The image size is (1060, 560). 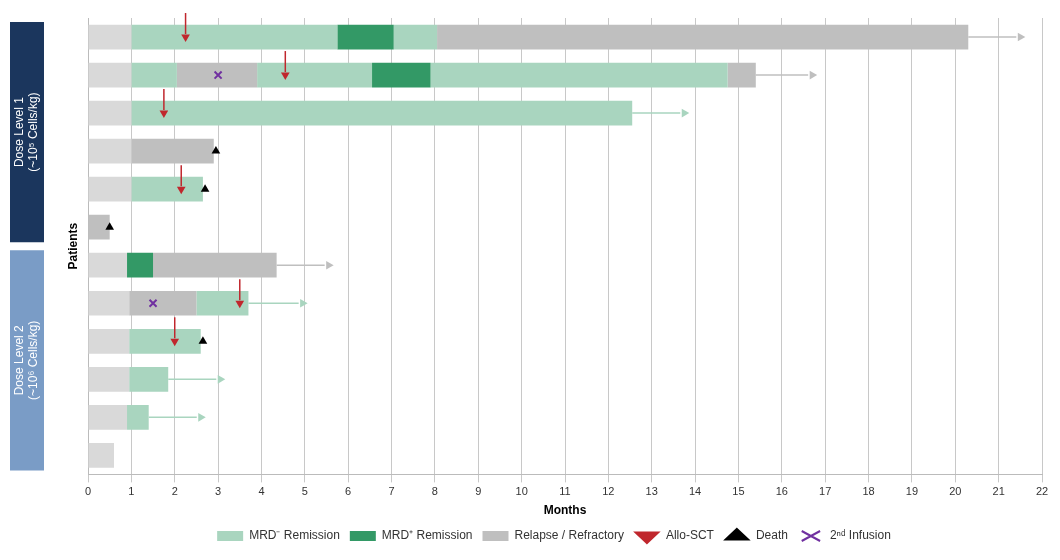 What do you see at coordinates (569, 535) in the screenshot?
I see `legend-label: Relapse / Refractory` at bounding box center [569, 535].